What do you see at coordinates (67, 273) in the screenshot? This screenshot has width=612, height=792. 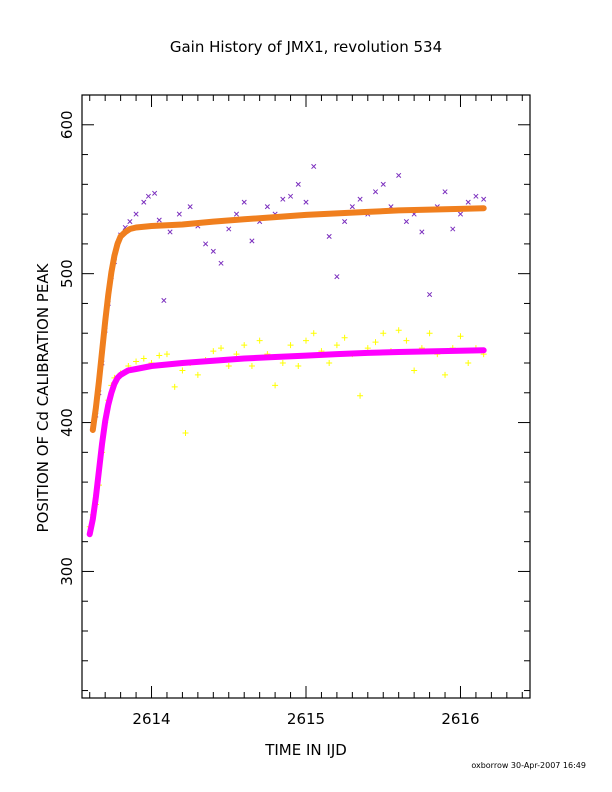 I see `y-tick-label: 500` at bounding box center [67, 273].